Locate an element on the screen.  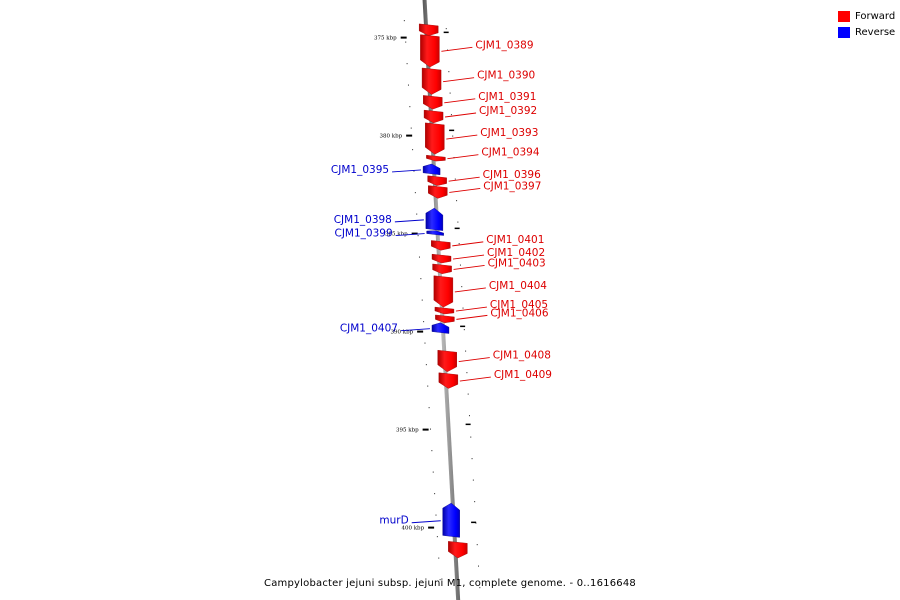
gene-label-CJM1_0396: CJM1_0396 is located at coordinates (512, 175).